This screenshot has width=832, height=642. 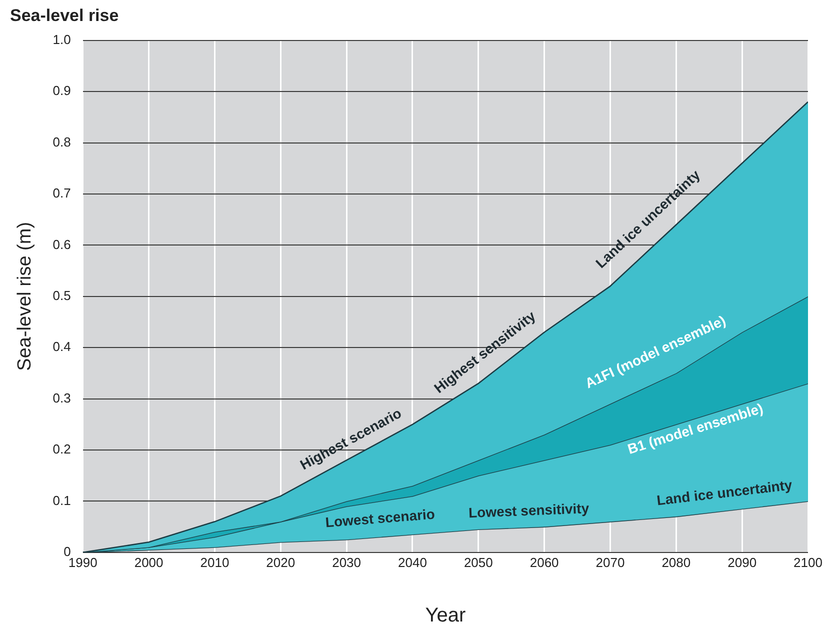 I want to click on x-axis-title: Year, so click(x=445, y=615).